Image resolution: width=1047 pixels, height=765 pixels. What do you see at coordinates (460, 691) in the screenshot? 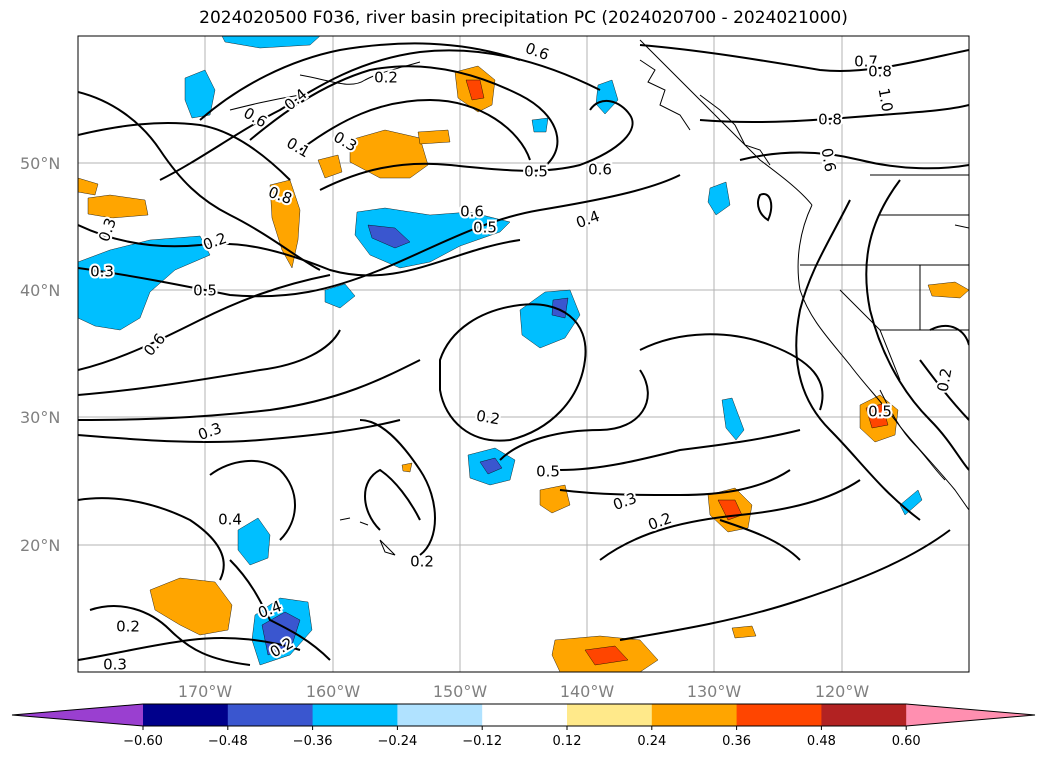
I see `lon-label-150w: 150°W` at bounding box center [460, 691].